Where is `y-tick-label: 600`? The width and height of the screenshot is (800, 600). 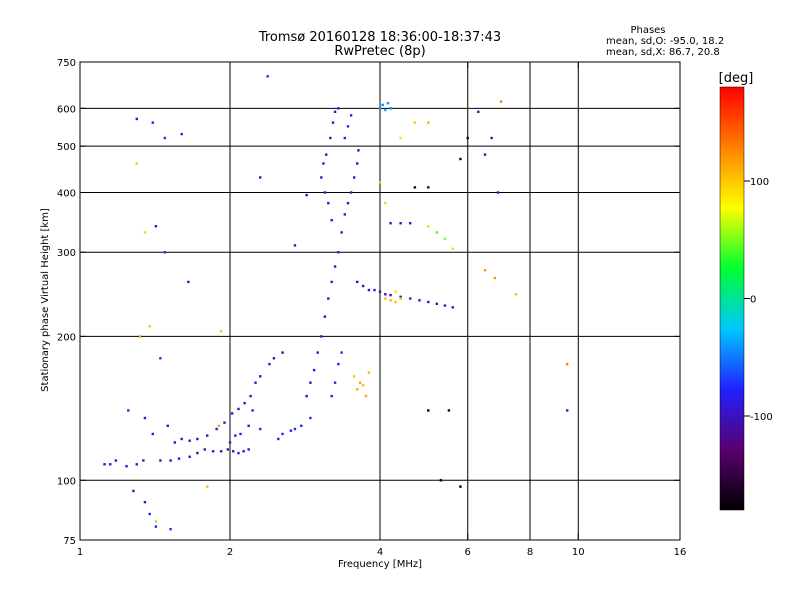 y-tick-label: 600 is located at coordinates (66, 109).